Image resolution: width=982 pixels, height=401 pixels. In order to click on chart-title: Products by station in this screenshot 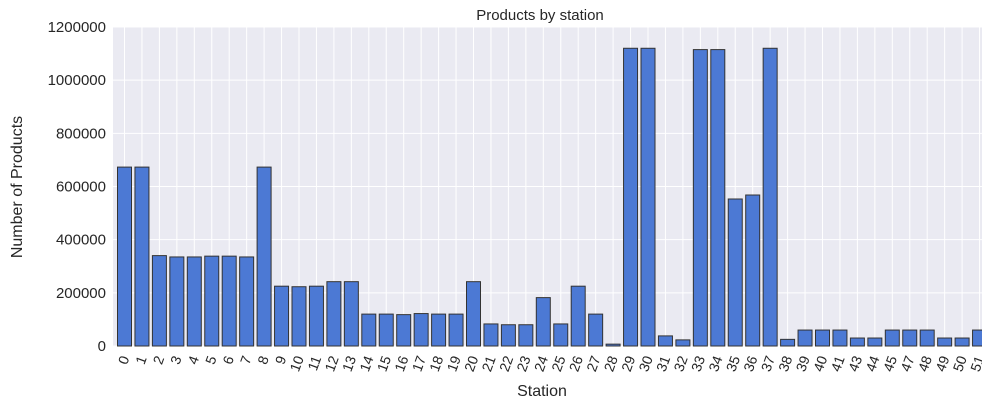, I will do `click(540, 15)`.